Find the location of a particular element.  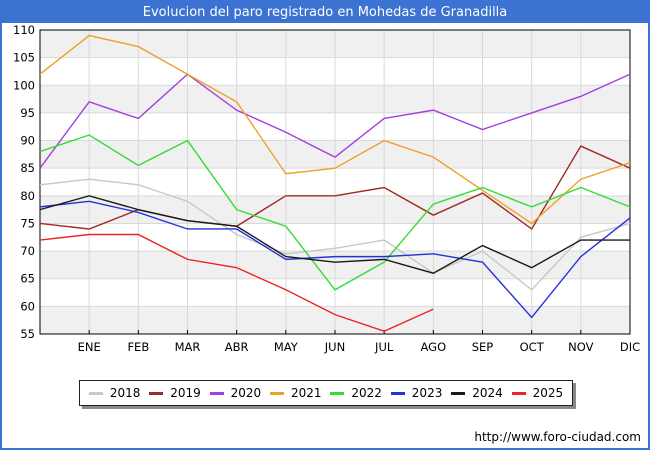

legend-label-2025: 2025 is located at coordinates (548, 393).